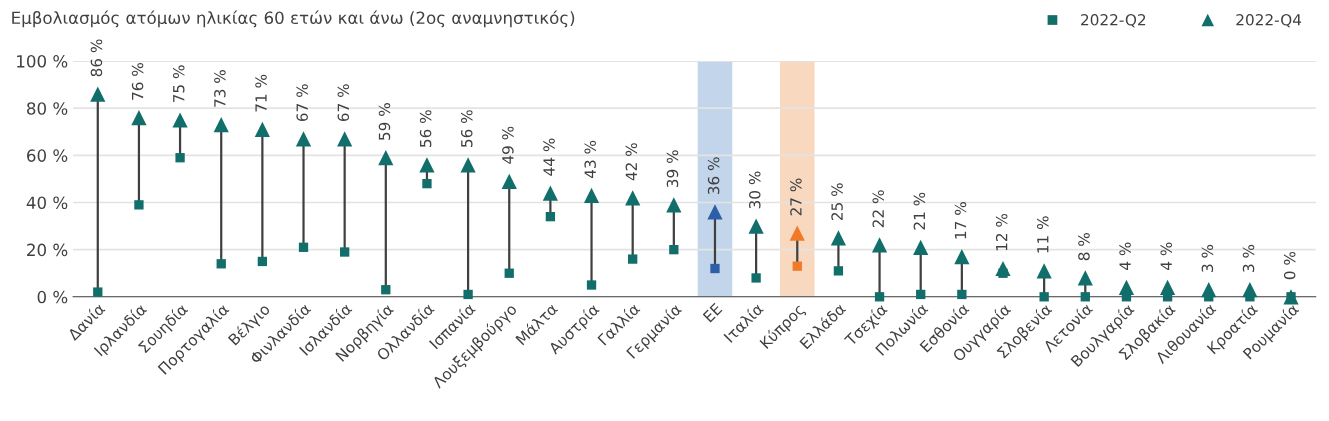 This screenshot has height=421, width=1329. What do you see at coordinates (1043, 234) in the screenshot?
I see `data-label: 11 %` at bounding box center [1043, 234].